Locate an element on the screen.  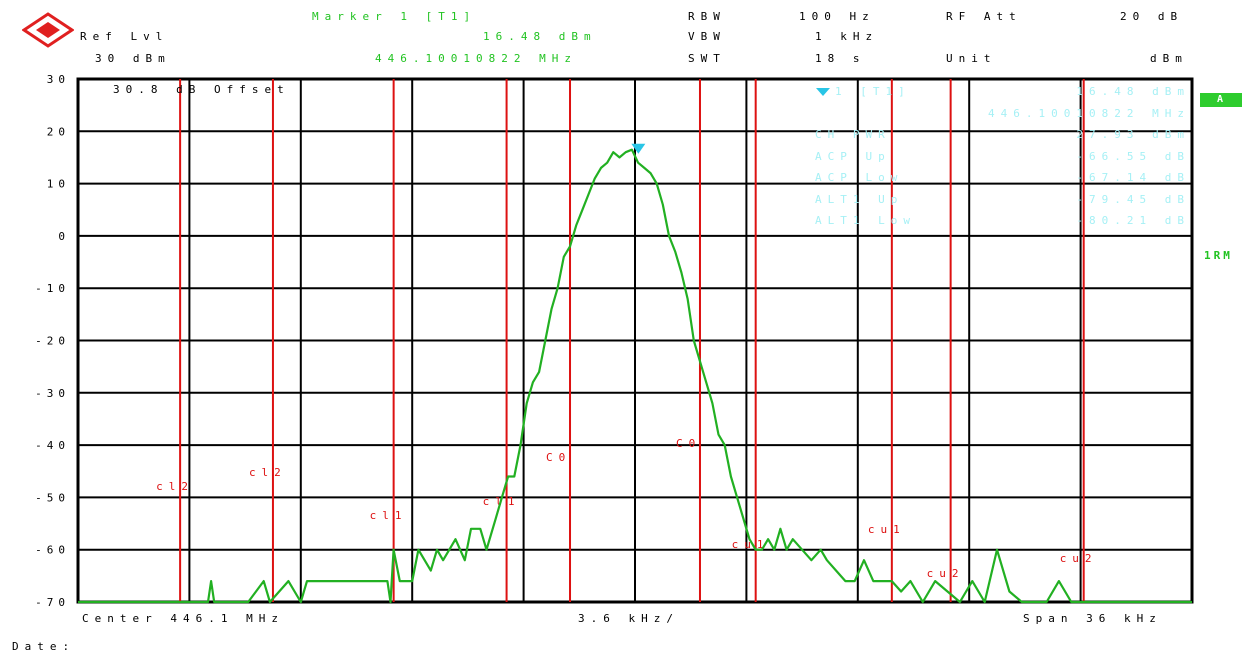
marker-table-value: -66.55 dB is located at coordinates (1133, 156).